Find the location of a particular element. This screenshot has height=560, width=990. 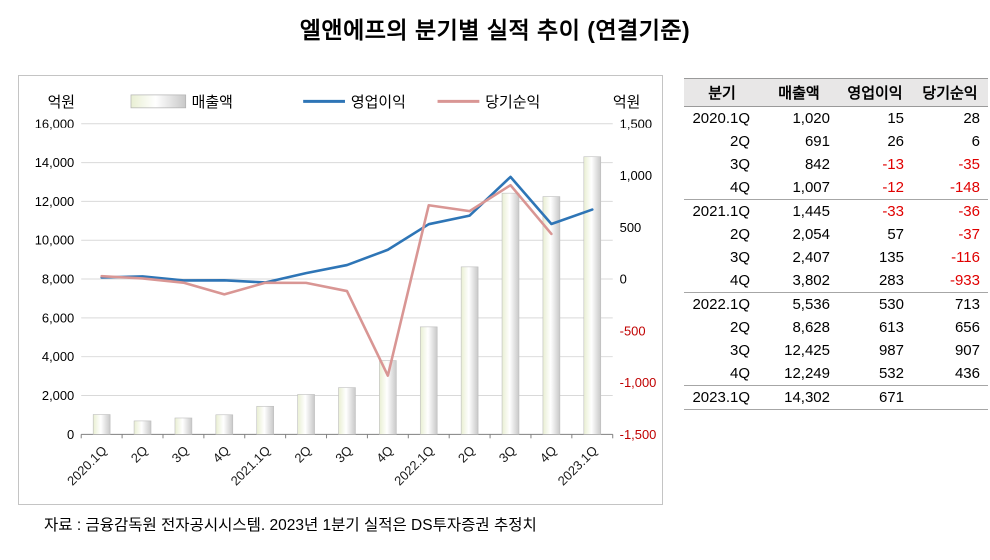

revenue-cell: 5,536 is located at coordinates (799, 304).